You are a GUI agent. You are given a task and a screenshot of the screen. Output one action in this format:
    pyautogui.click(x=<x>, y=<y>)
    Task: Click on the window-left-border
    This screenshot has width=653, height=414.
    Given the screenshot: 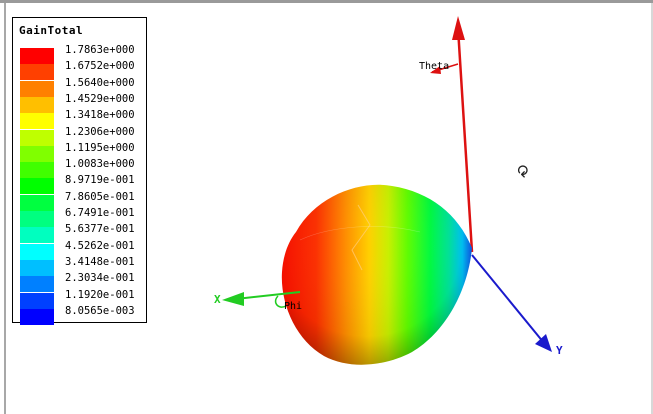 What is the action you would take?
    pyautogui.click(x=5, y=208)
    